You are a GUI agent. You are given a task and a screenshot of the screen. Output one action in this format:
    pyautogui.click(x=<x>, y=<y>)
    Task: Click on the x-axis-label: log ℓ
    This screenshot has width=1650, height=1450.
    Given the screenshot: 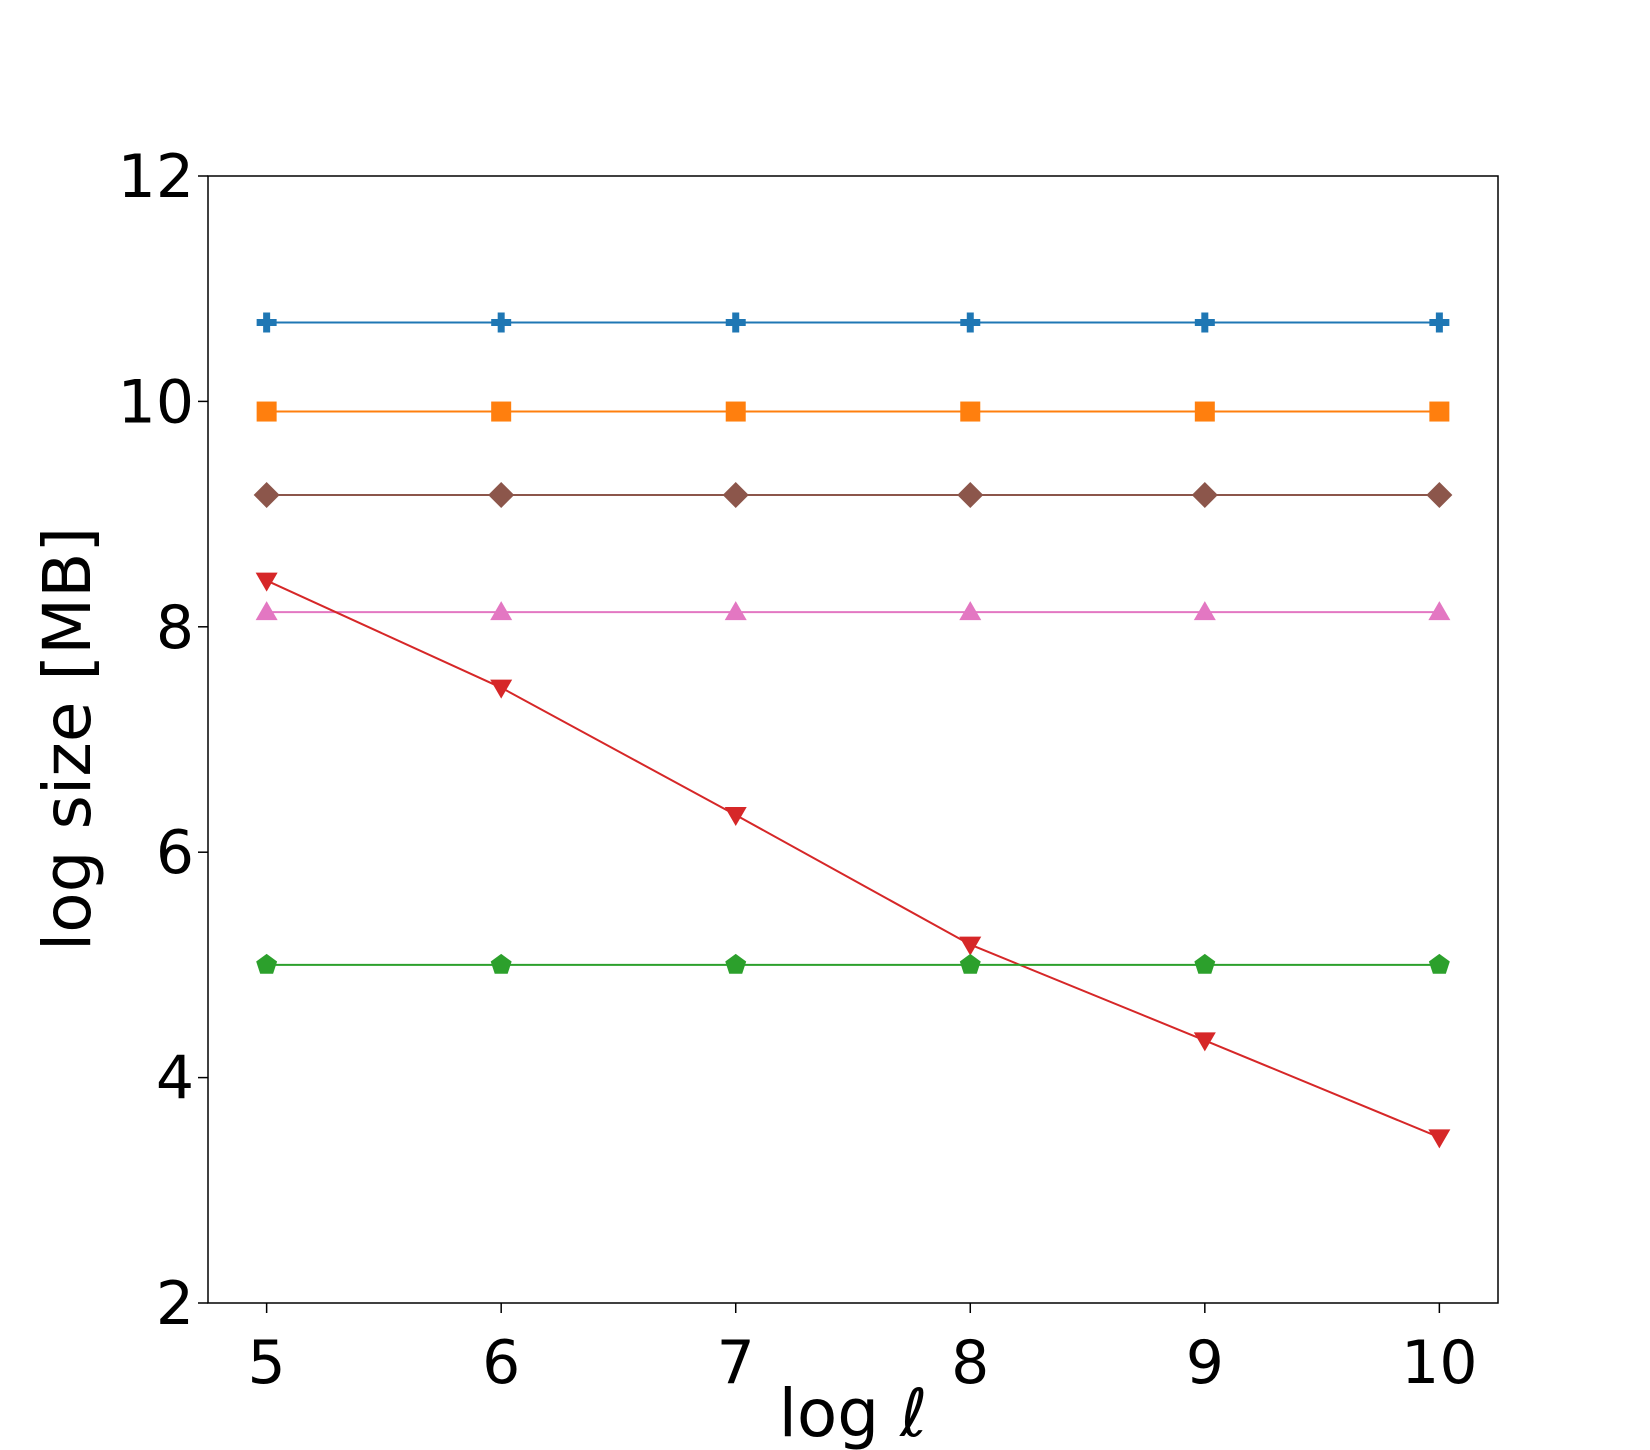 What is the action you would take?
    pyautogui.click(x=853, y=1412)
    